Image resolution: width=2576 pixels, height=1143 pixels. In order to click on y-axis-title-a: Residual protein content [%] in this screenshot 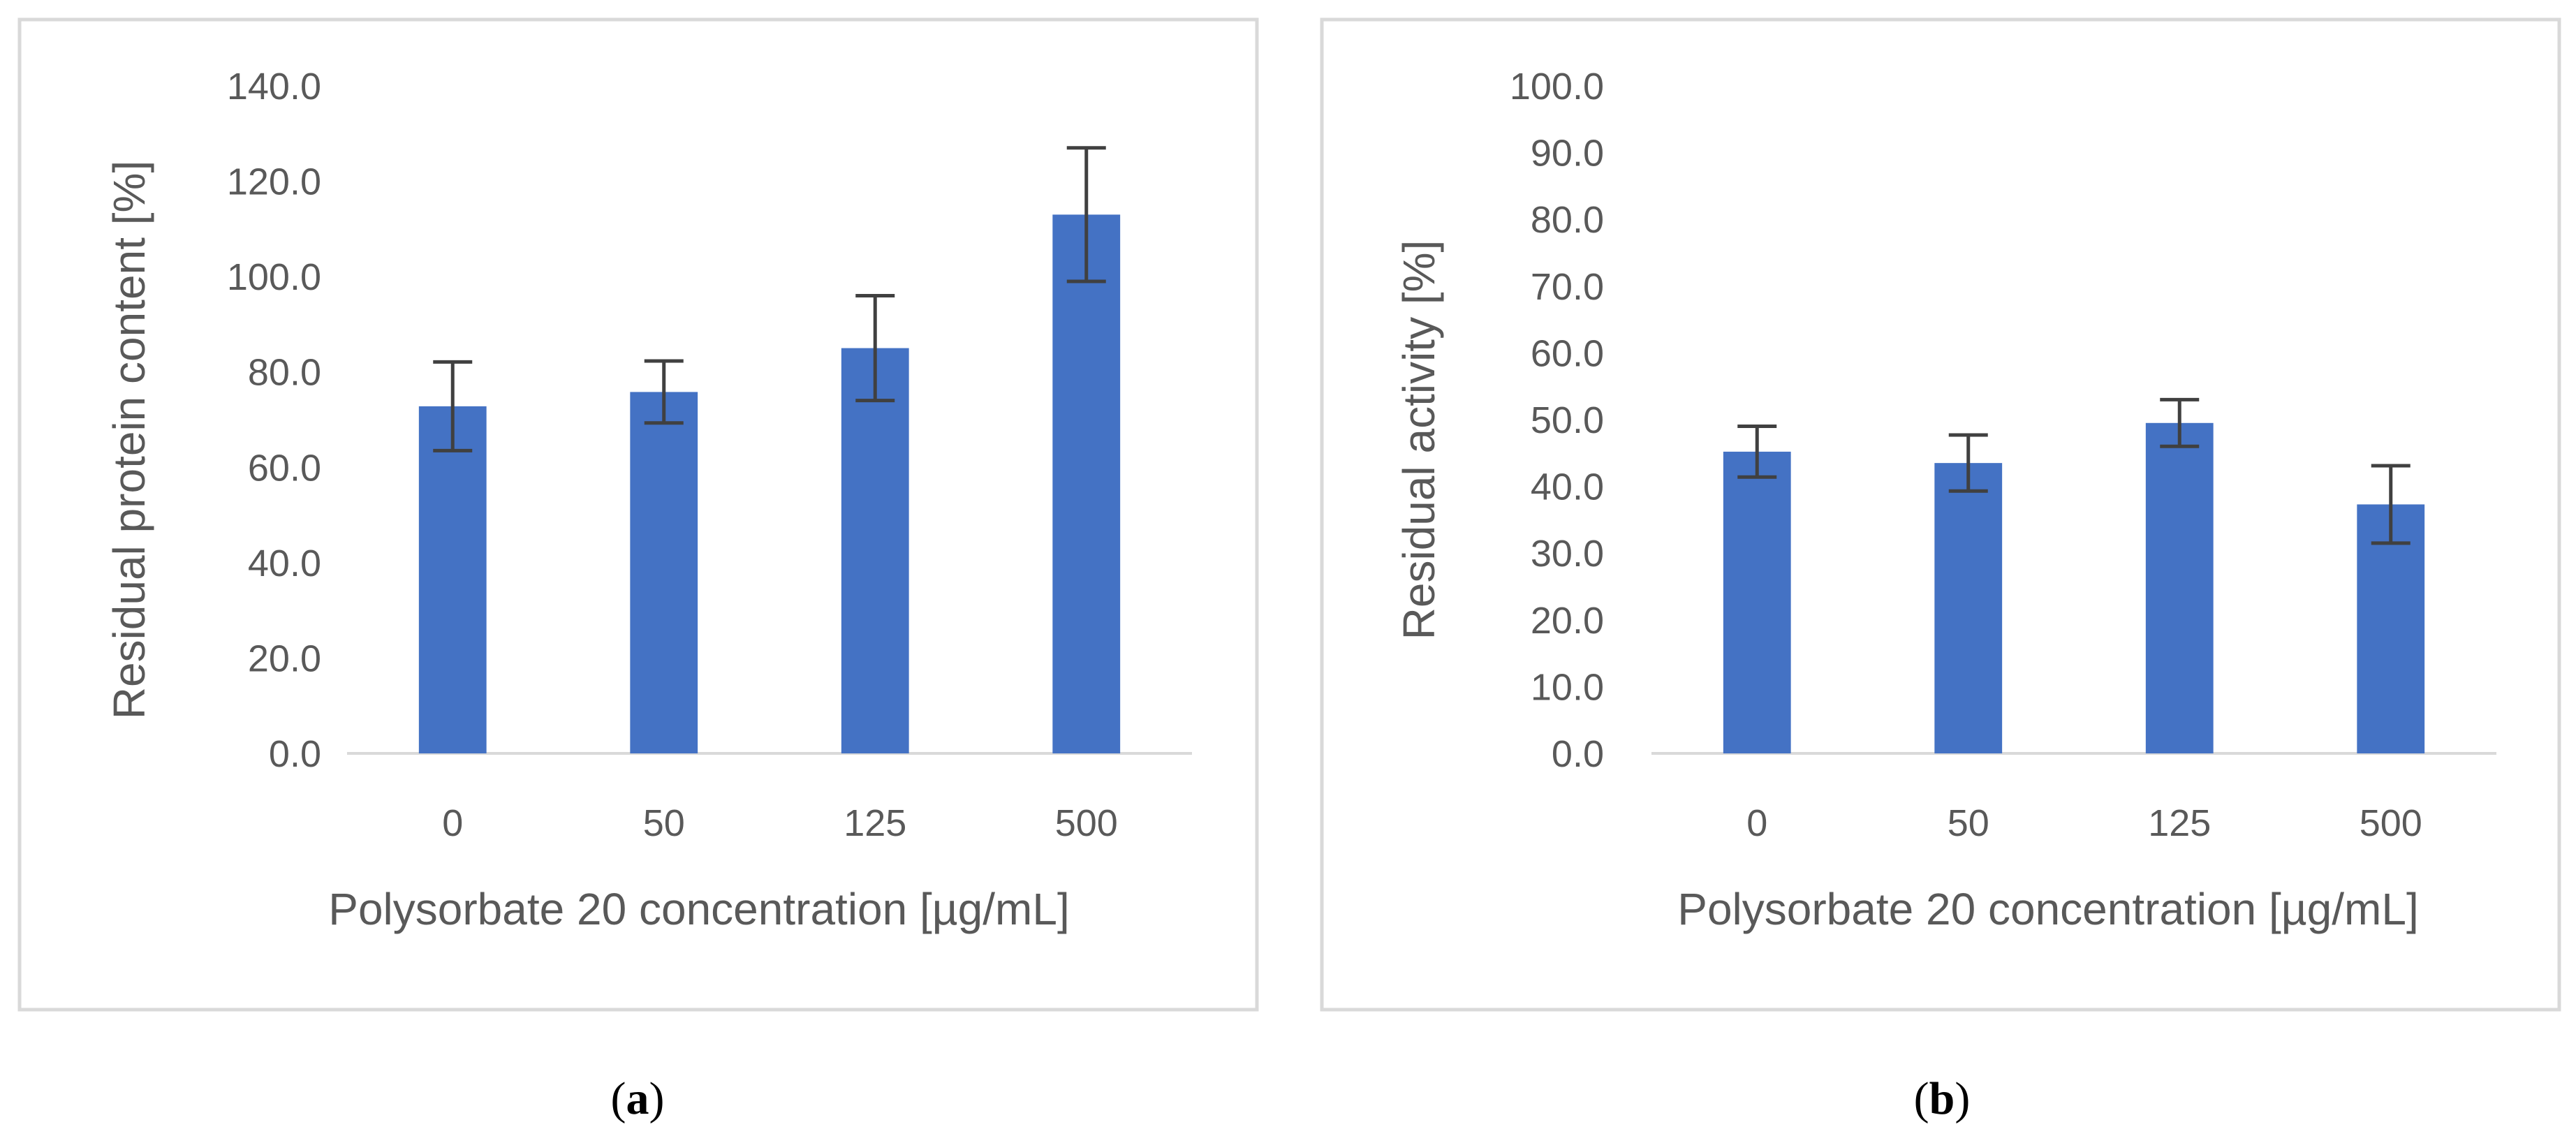, I will do `click(129, 440)`.